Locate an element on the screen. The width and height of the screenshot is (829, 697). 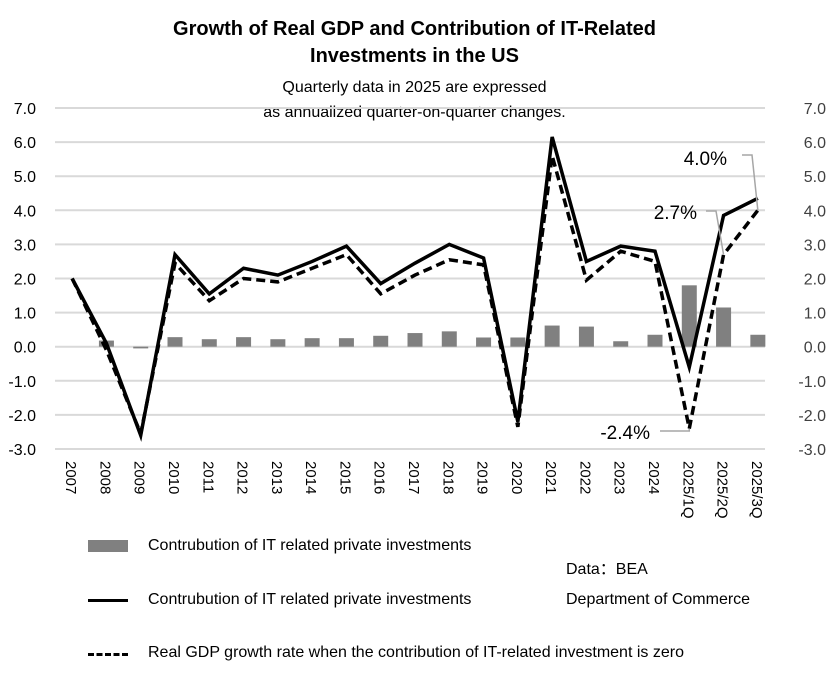
x-tick-label: 2016 is located at coordinates (379, 477).